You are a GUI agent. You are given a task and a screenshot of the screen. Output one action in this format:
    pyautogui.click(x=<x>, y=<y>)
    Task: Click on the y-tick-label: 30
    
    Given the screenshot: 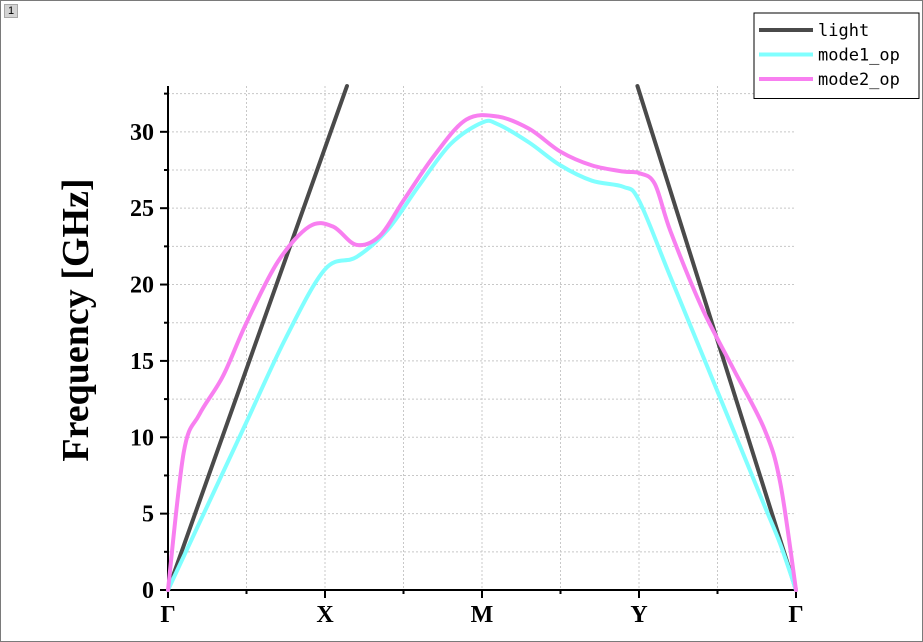 What is the action you would take?
    pyautogui.click(x=142, y=133)
    